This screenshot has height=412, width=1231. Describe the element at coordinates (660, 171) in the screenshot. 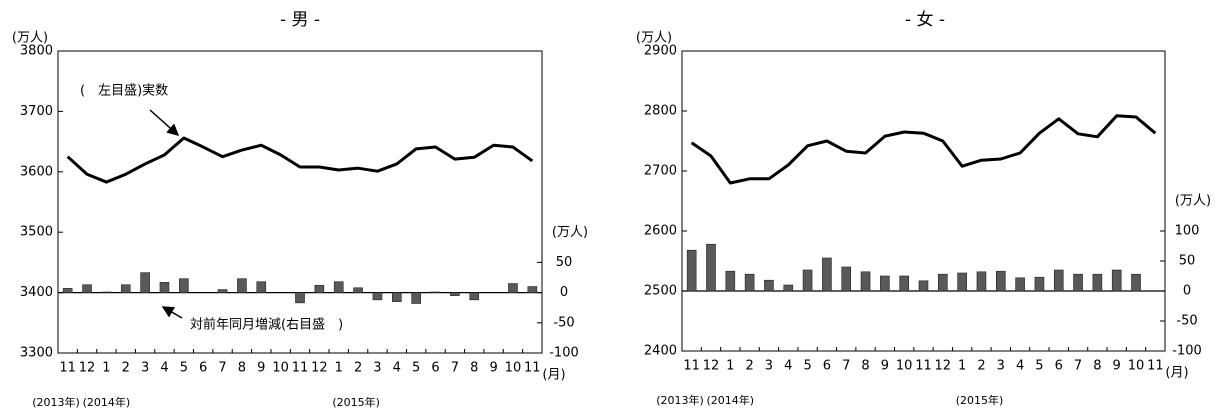

I see `y-tick-label: 2700` at that location.